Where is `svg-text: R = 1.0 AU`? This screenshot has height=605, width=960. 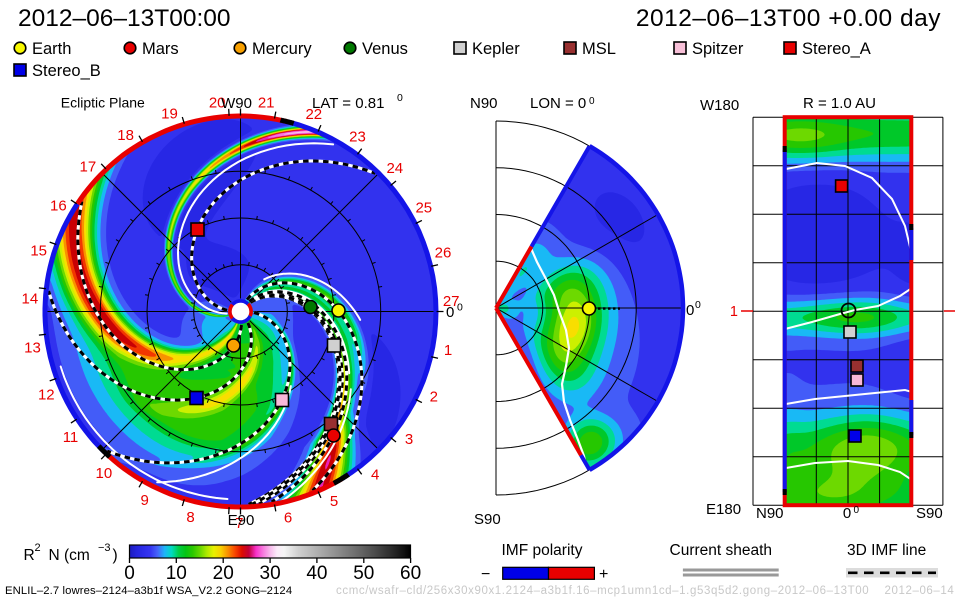 svg-text: R = 1.0 AU is located at coordinates (839, 103).